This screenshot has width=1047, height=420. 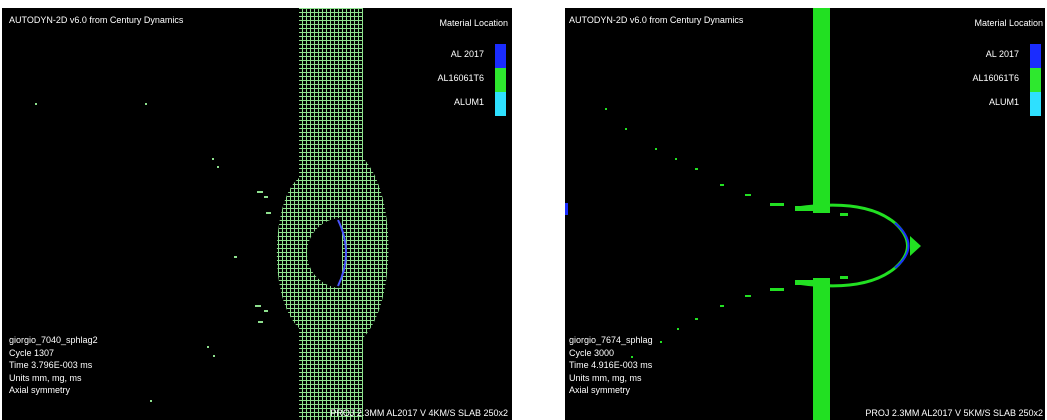 I want to click on slab-crater-rim, so click(x=287, y=253).